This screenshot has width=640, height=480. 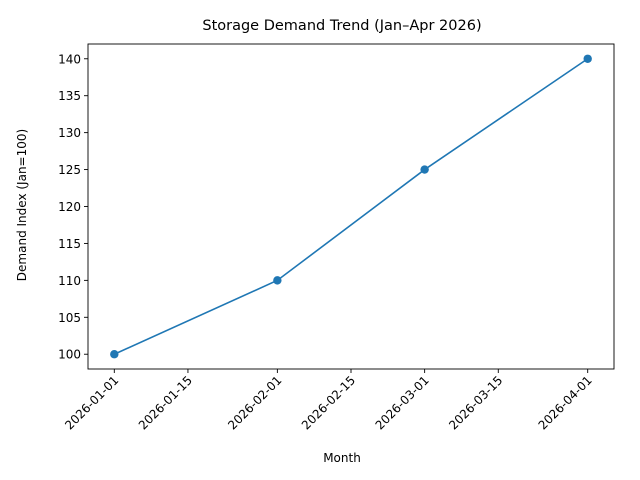 What do you see at coordinates (69, 281) in the screenshot?
I see `y-tick-label: 110` at bounding box center [69, 281].